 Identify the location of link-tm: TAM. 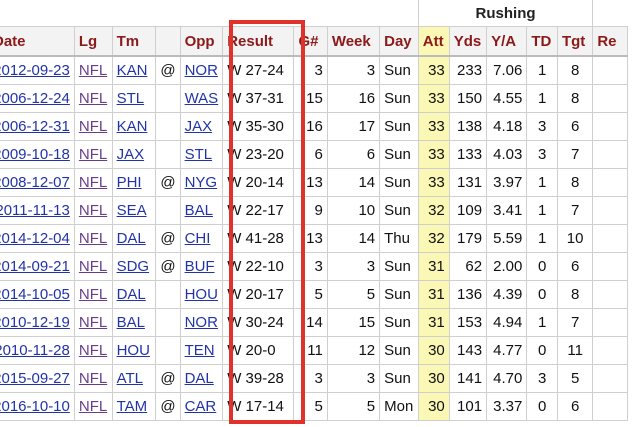
(132, 406).